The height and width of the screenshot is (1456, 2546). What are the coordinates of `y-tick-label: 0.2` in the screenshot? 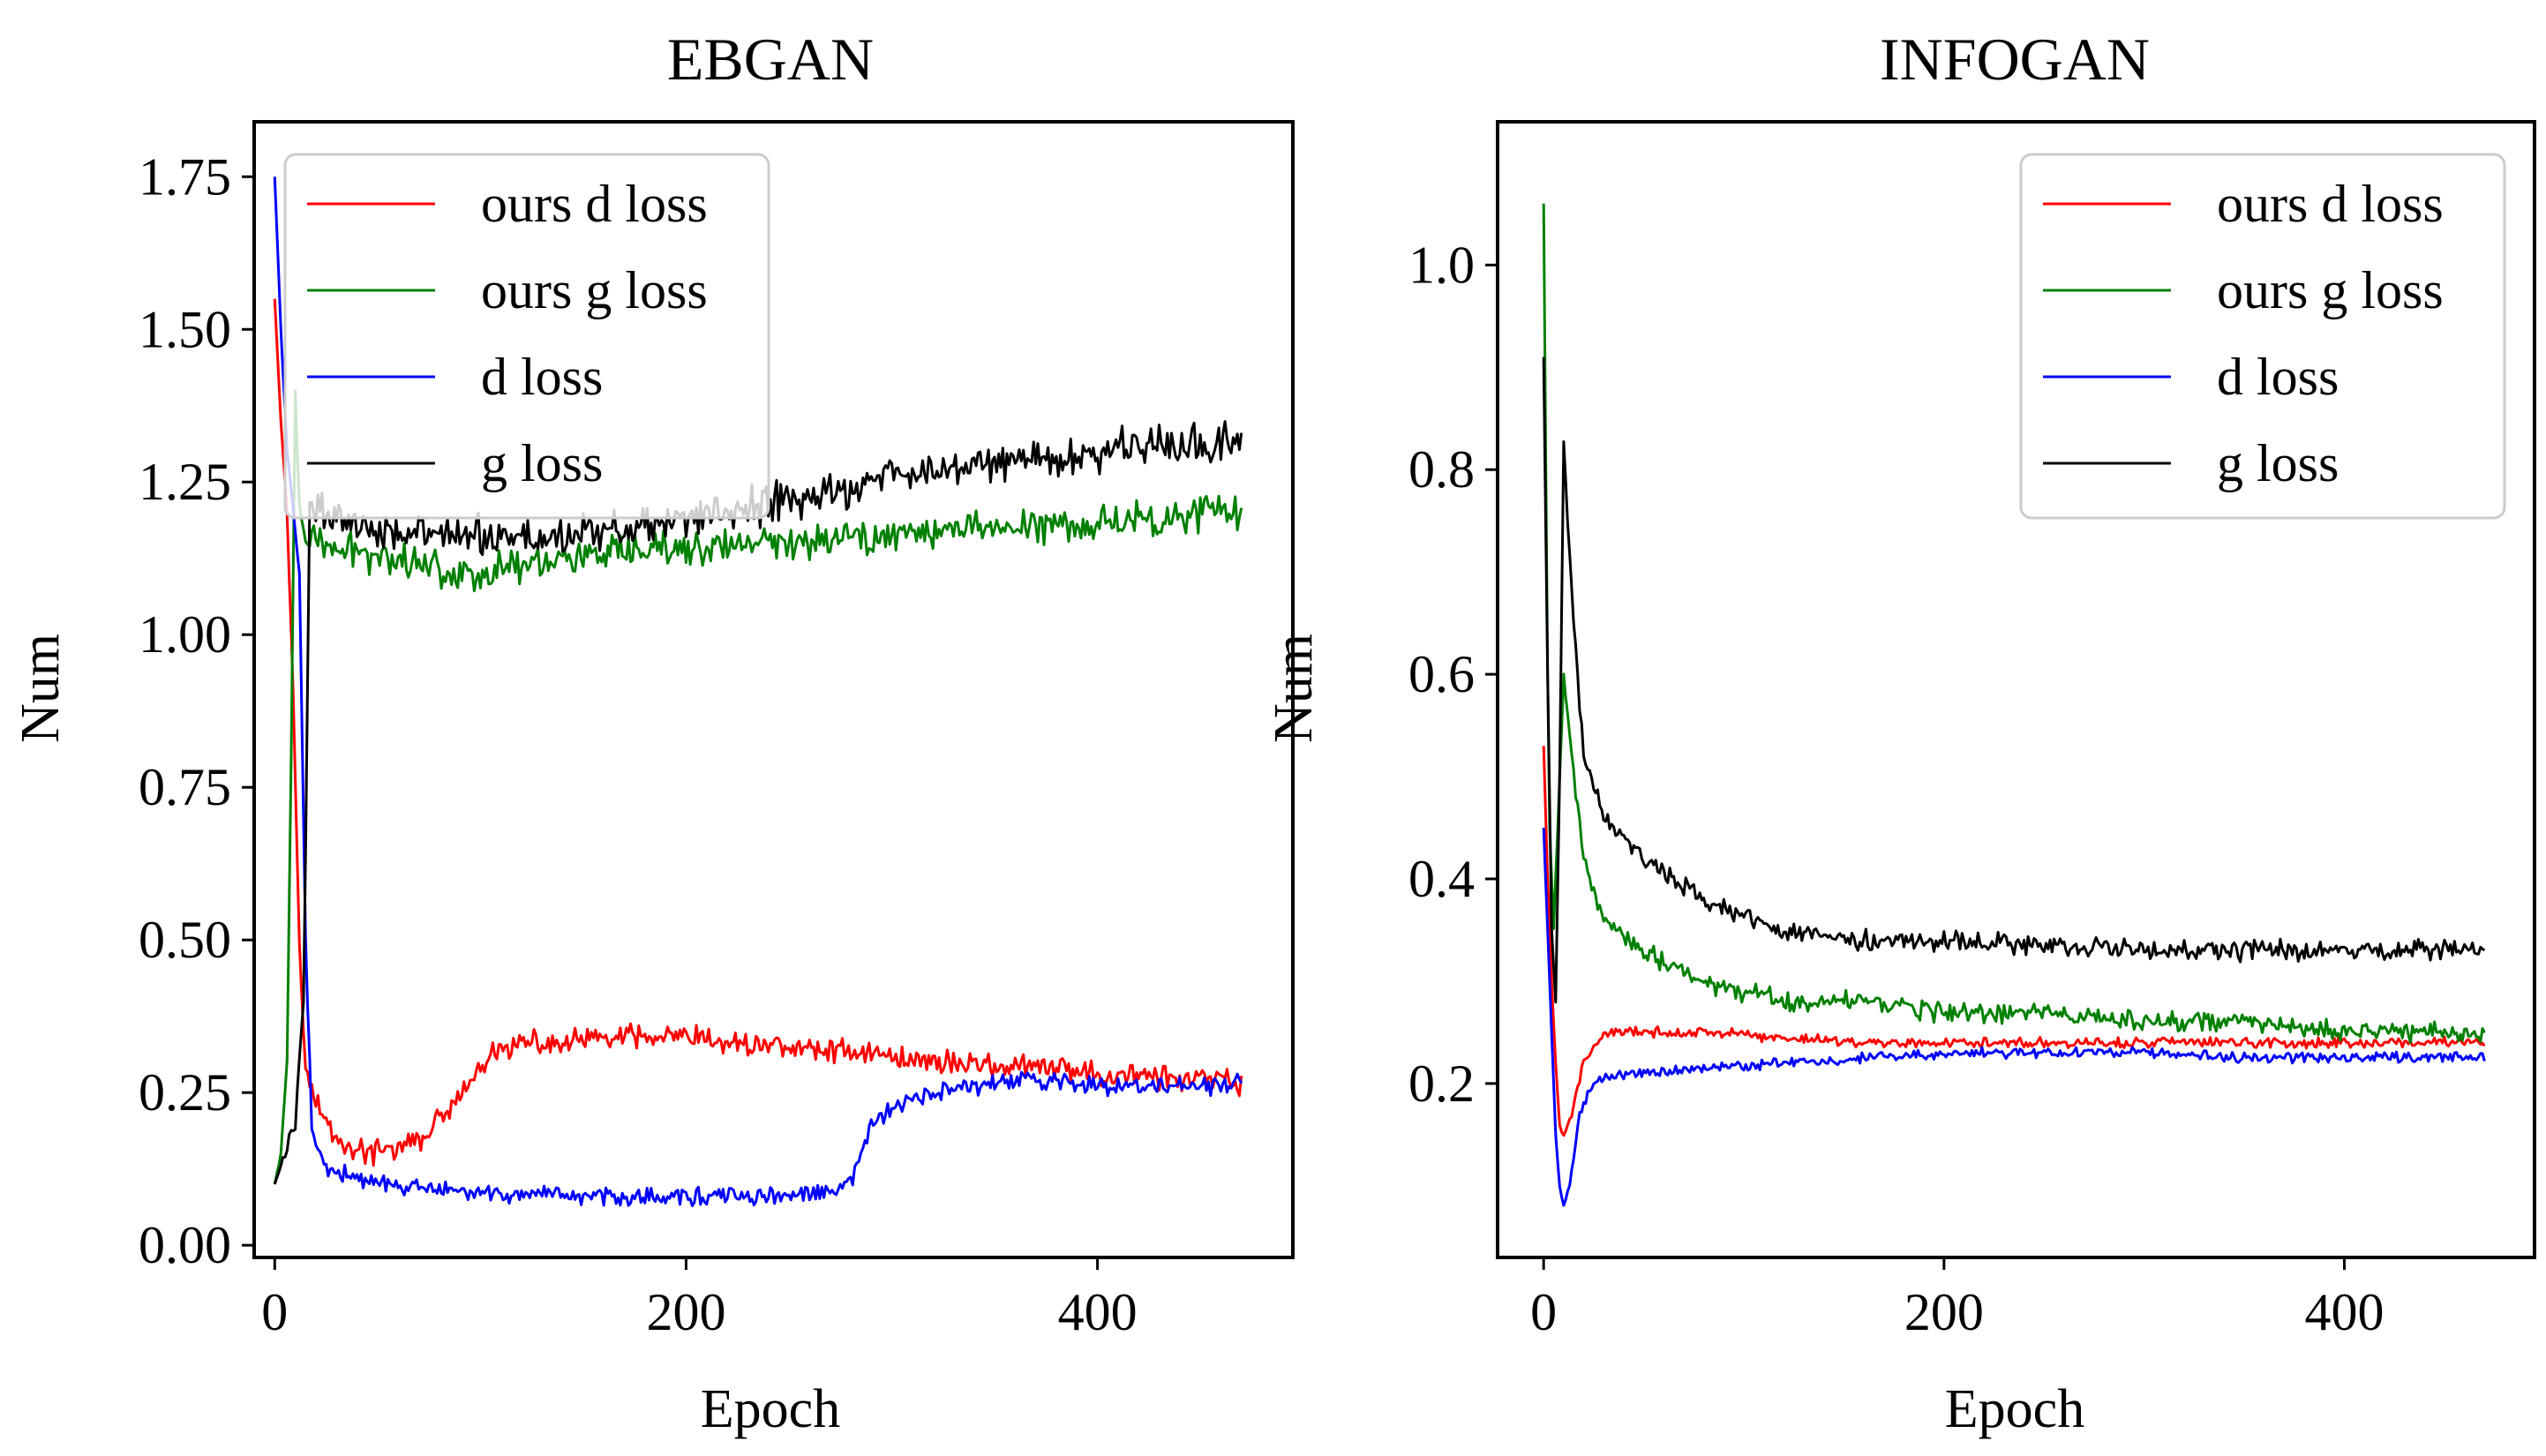 It's located at (1441, 1083).